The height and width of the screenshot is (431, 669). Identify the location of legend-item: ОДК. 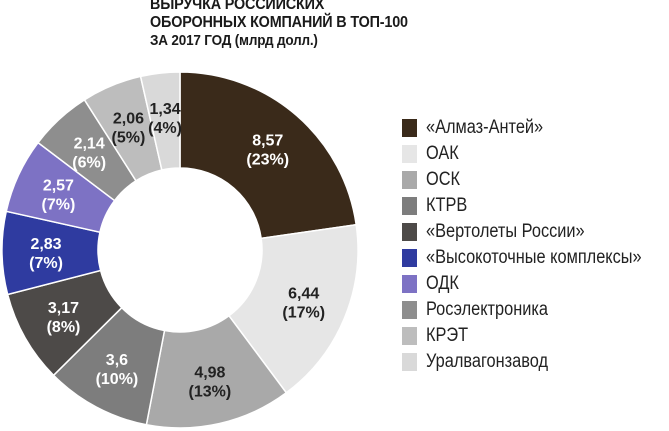
(535, 284).